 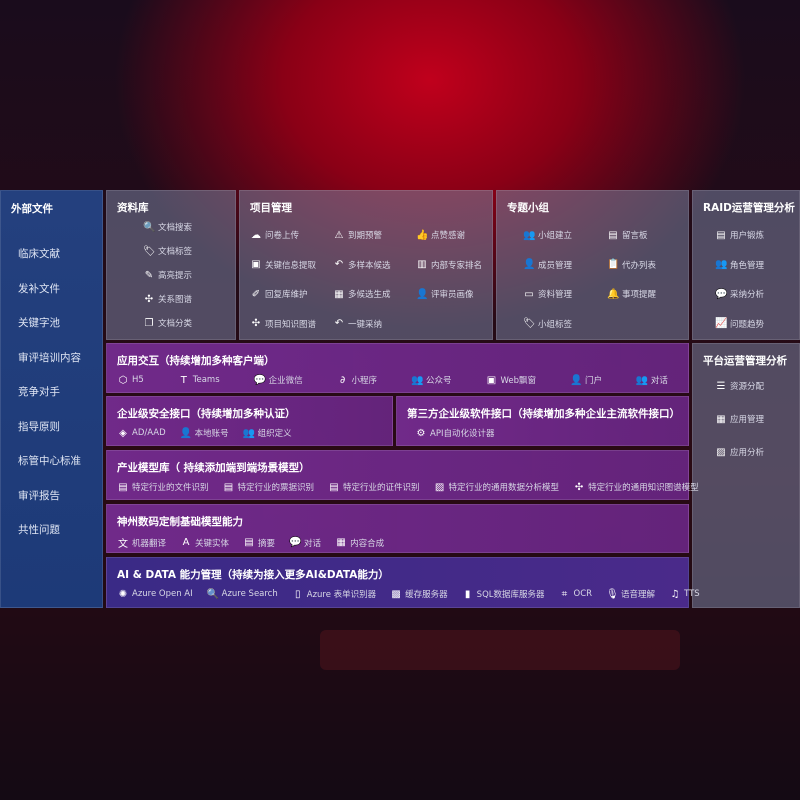 I want to click on item-security: 👤 本地账号, so click(x=204, y=433).